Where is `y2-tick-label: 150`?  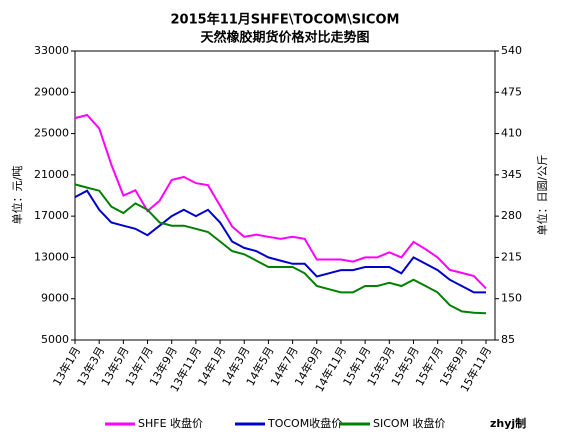 y2-tick-label: 150 is located at coordinates (511, 298).